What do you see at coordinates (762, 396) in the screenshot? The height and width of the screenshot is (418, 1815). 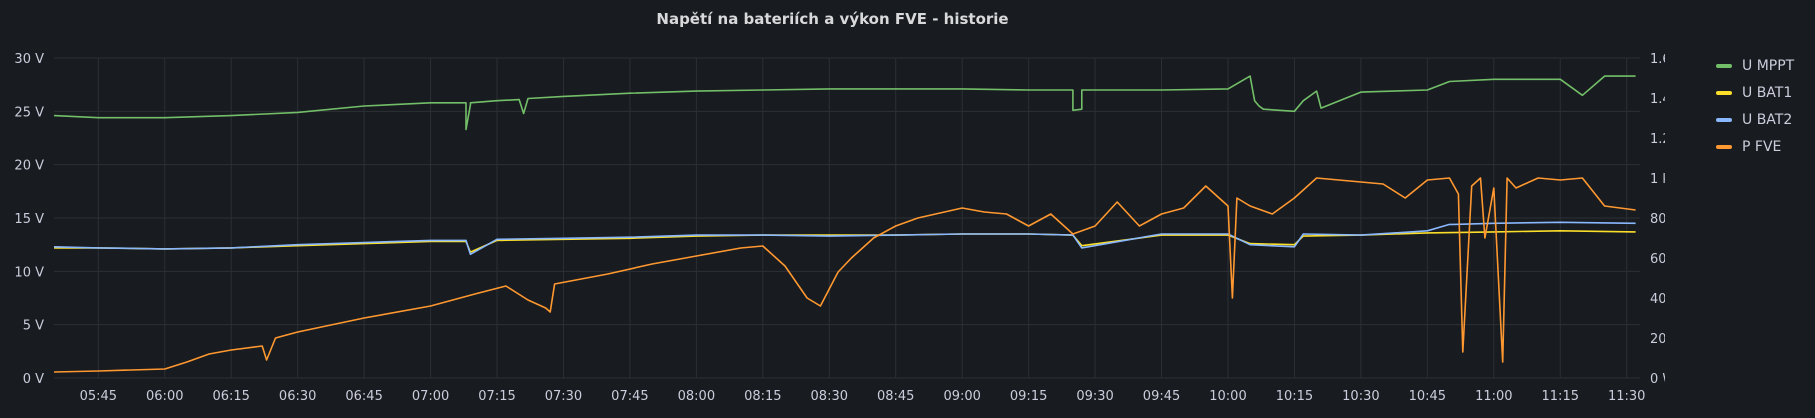 I see `x-tick-label: 08:15` at bounding box center [762, 396].